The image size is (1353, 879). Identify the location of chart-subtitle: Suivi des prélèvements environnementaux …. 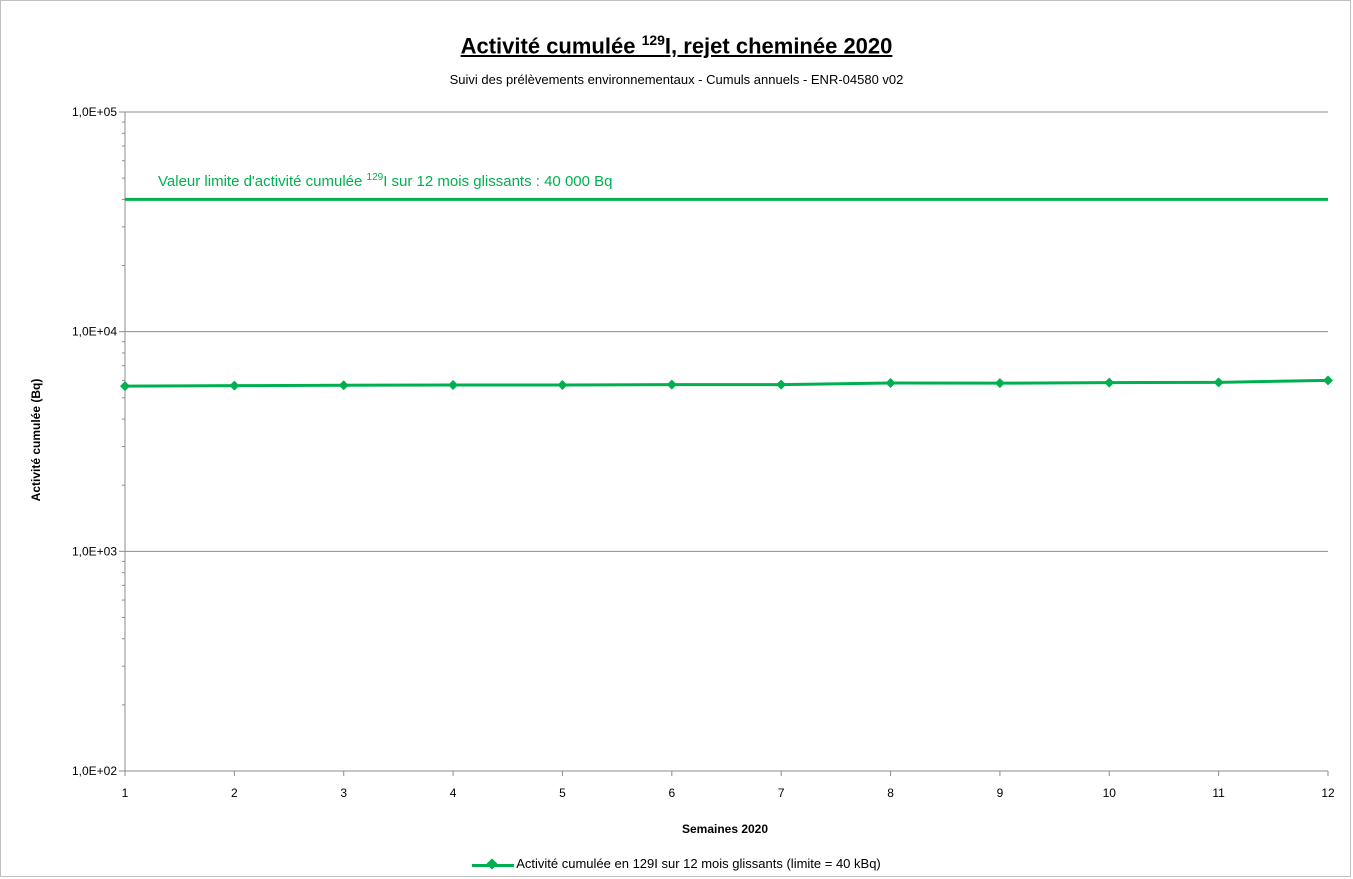
(676, 79).